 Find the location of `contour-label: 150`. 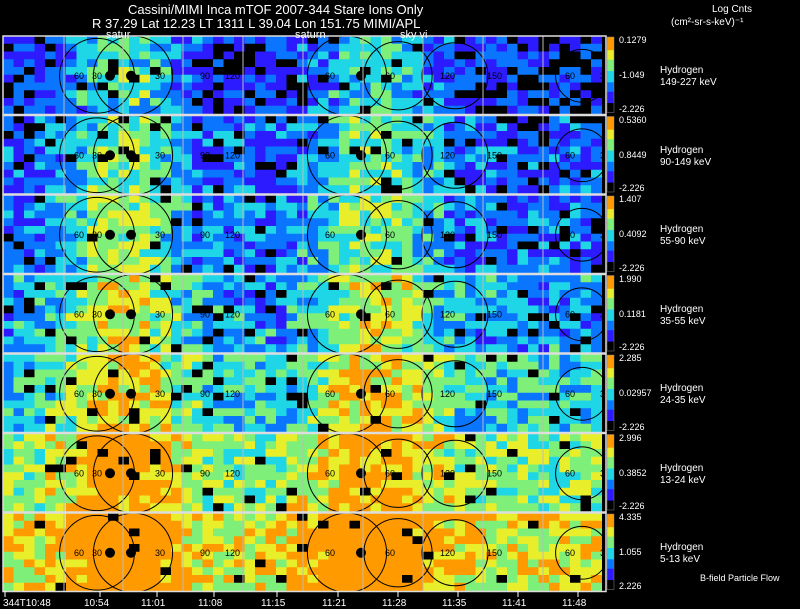

contour-label: 150 is located at coordinates (494, 235).